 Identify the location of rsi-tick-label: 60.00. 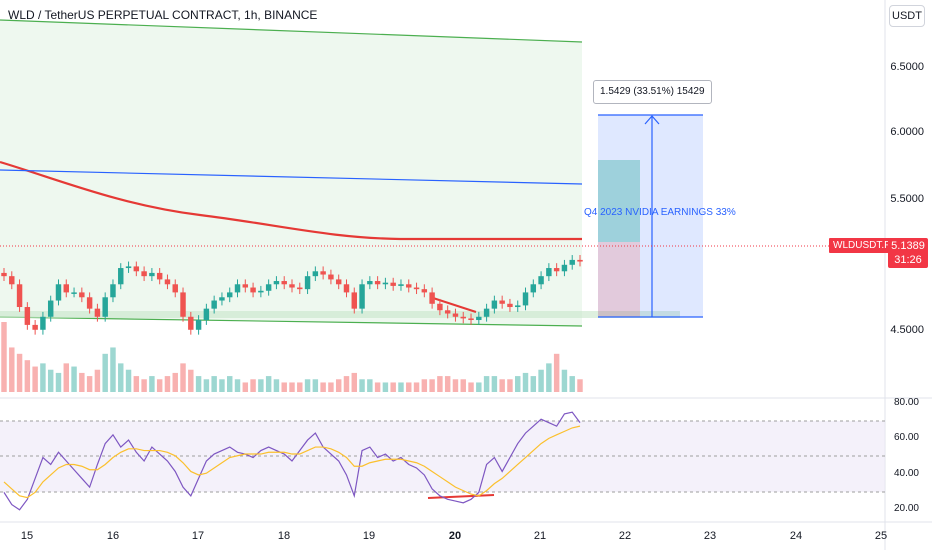
(906, 437).